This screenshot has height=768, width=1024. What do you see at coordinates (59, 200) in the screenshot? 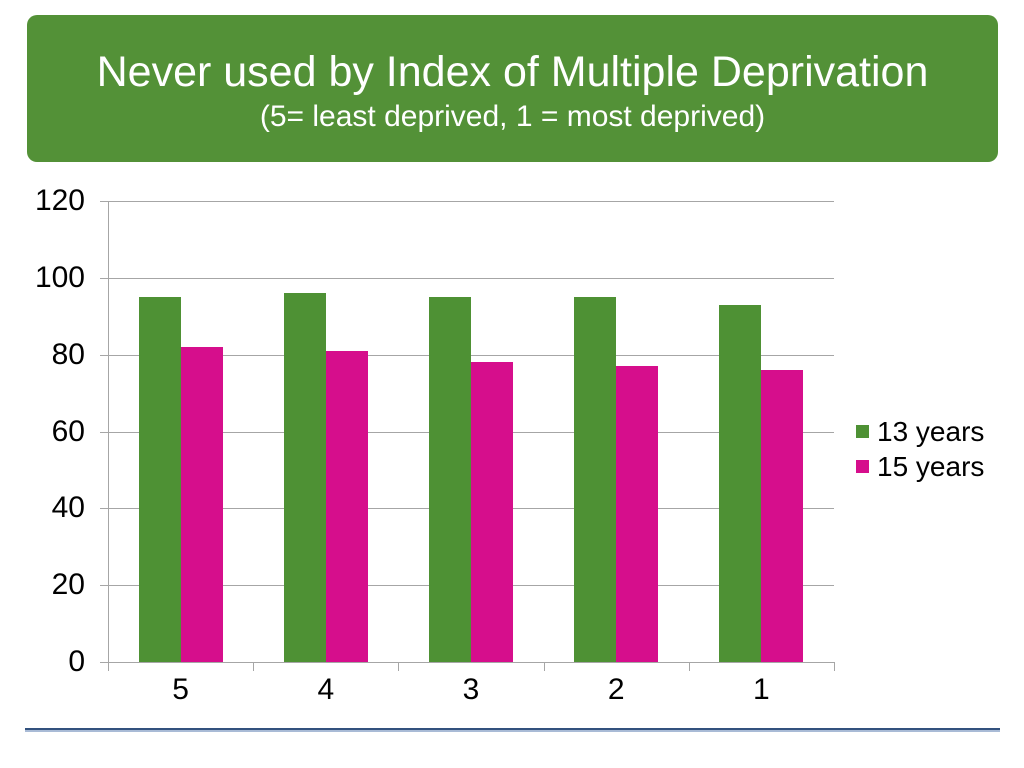
I see `y-axis-label: 120` at bounding box center [59, 200].